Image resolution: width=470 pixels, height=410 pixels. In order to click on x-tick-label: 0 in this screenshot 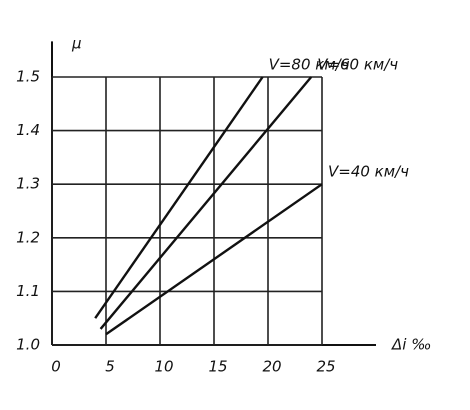, I will do `click(56, 367)`.